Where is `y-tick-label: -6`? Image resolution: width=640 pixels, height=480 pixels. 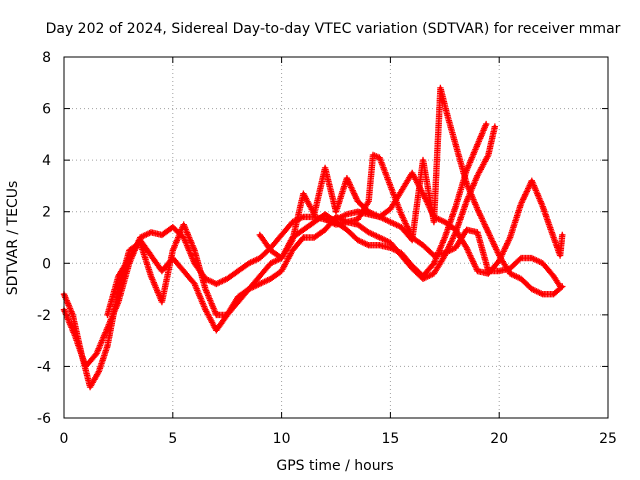 y-tick-label: -6 is located at coordinates (44, 419).